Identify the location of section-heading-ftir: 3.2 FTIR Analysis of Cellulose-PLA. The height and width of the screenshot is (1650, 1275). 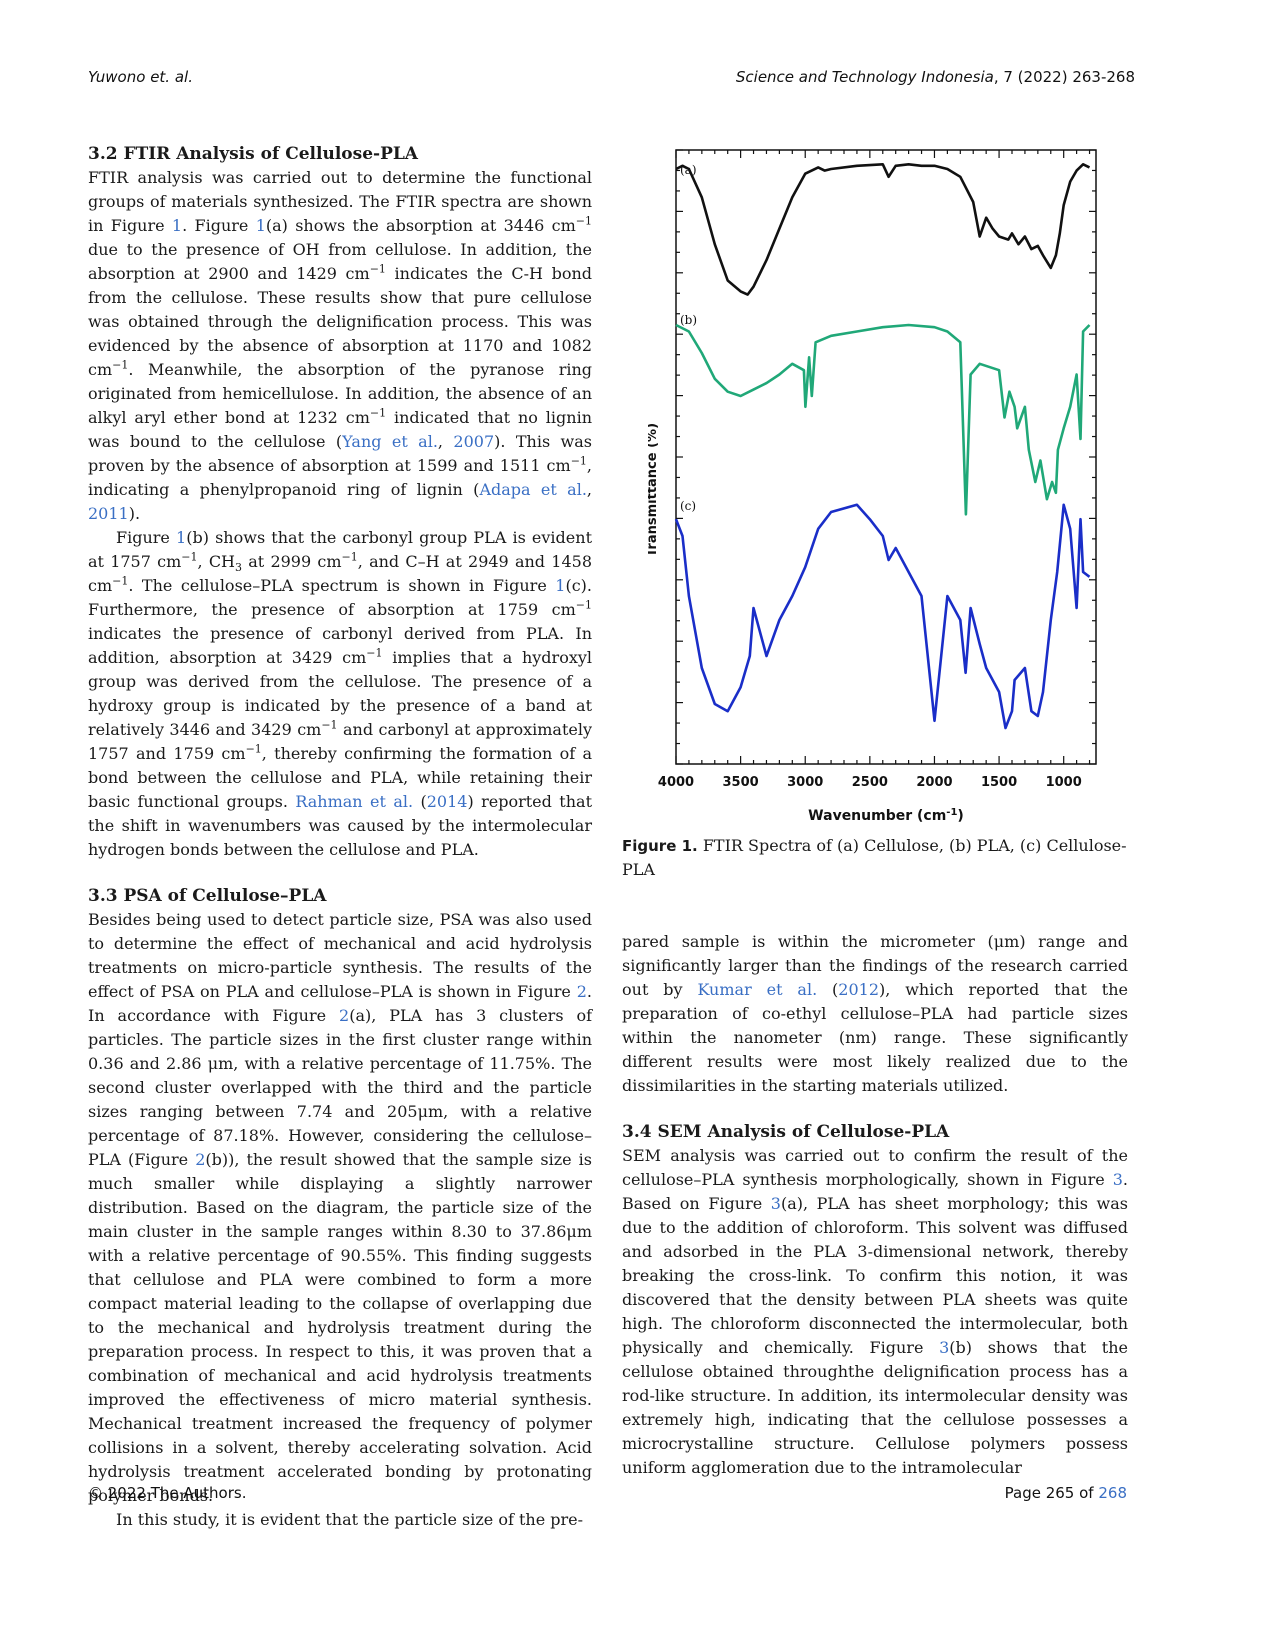
(253, 154).